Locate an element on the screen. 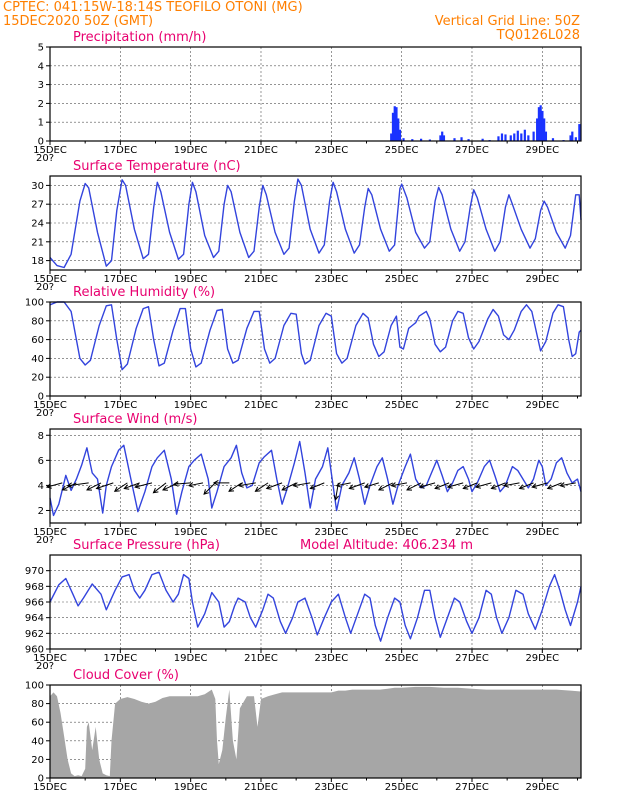 The image size is (618, 800). temp-series-line is located at coordinates (315, 223).